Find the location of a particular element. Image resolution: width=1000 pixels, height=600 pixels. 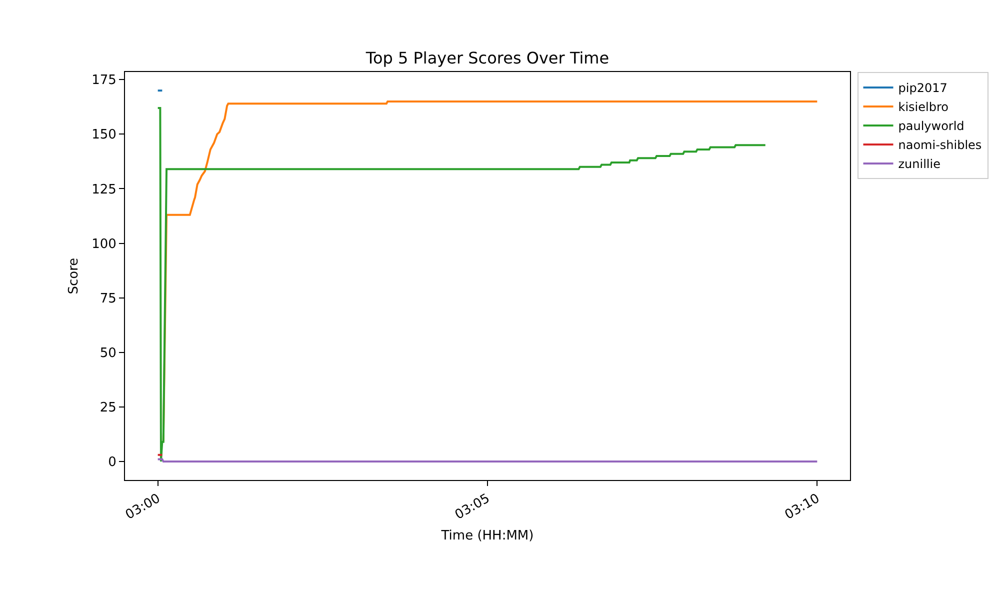

chart-title: Top 5 Player Scores Over Time is located at coordinates (487, 58).